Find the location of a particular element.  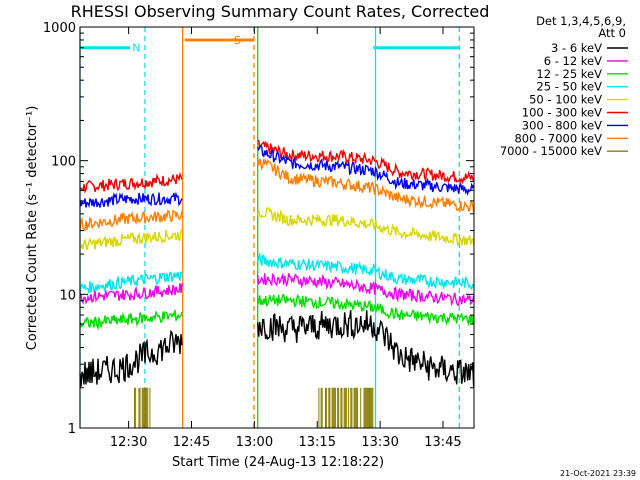

x-axis-label: Start Time (24-Aug-13 12:18:22) is located at coordinates (278, 462).